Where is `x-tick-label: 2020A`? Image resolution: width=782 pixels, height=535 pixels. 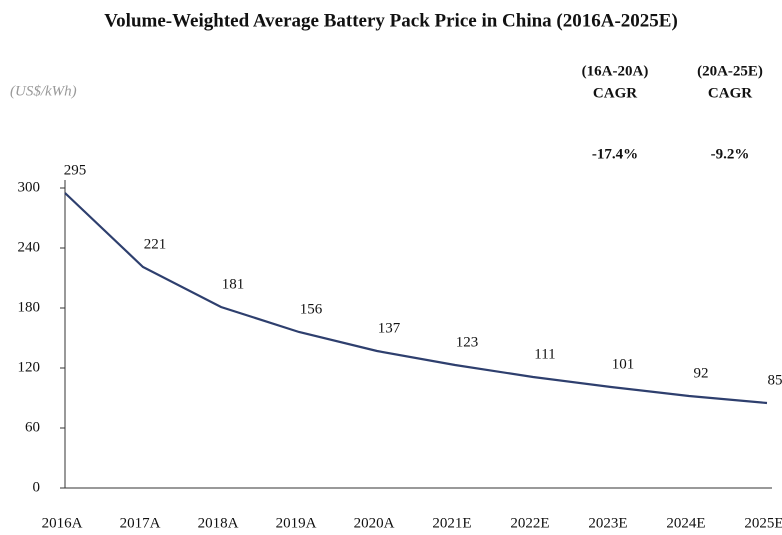
x-tick-label: 2020A is located at coordinates (374, 523).